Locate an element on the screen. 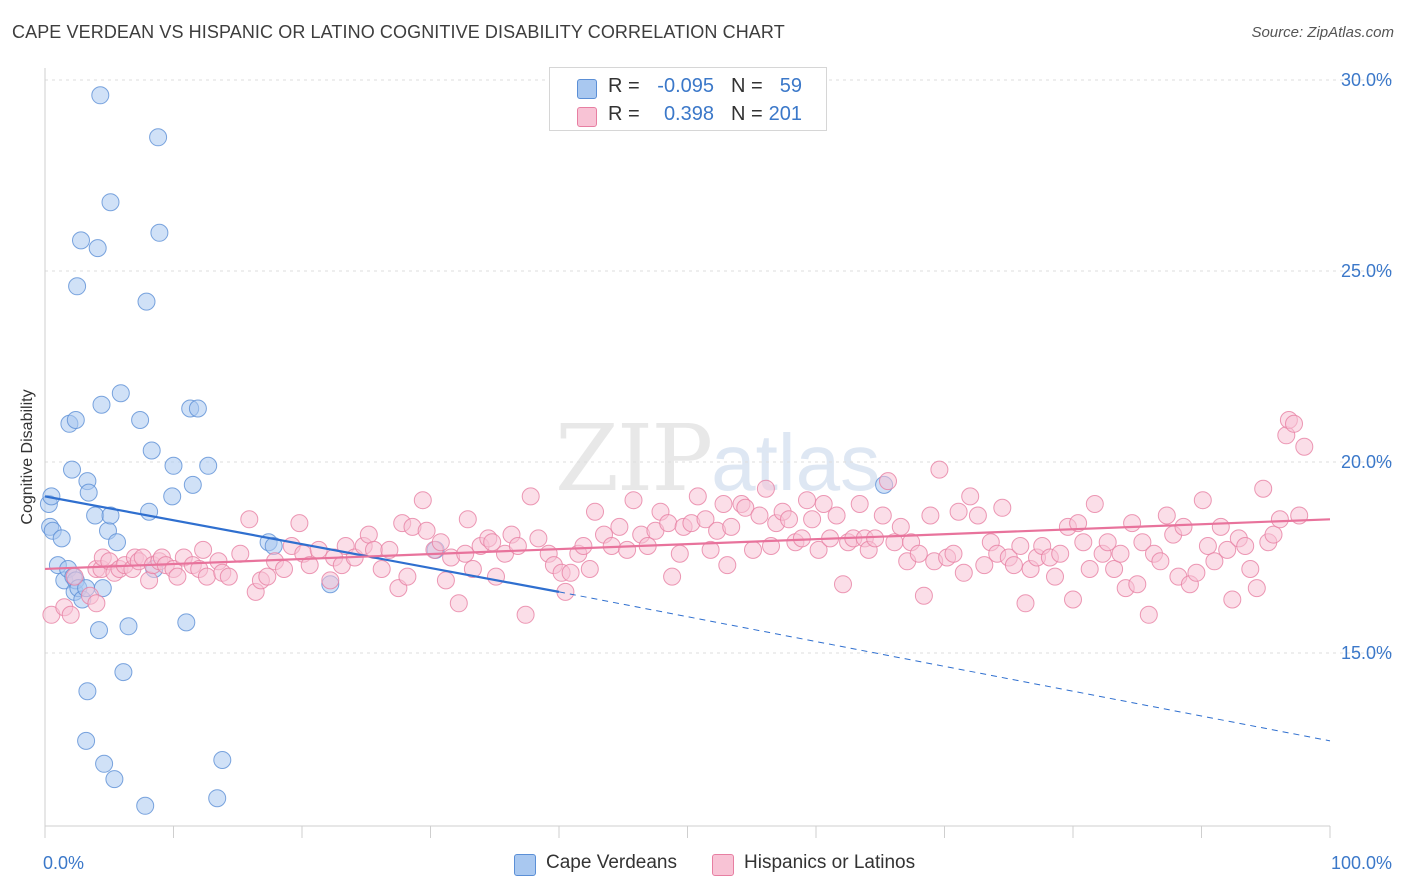 Image resolution: width=1406 pixels, height=892 pixels. x-tick-label: 100.0% is located at coordinates (1361, 863).